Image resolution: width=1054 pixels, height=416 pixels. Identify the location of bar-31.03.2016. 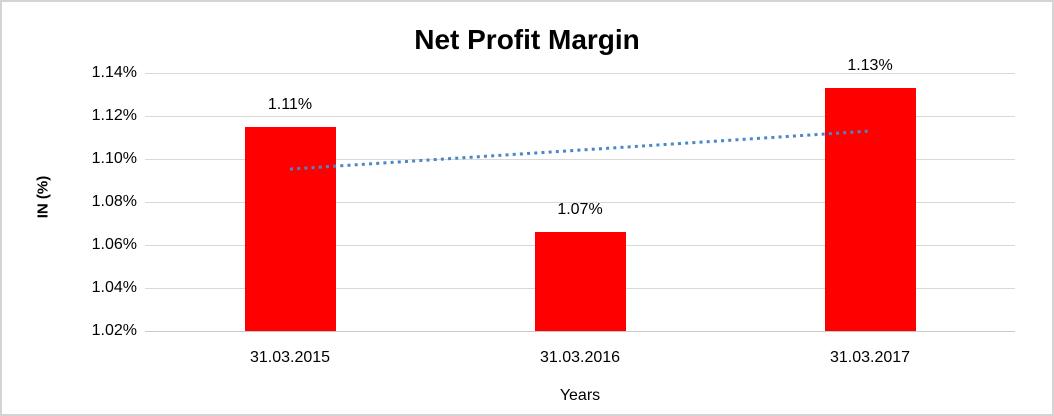
(580, 281).